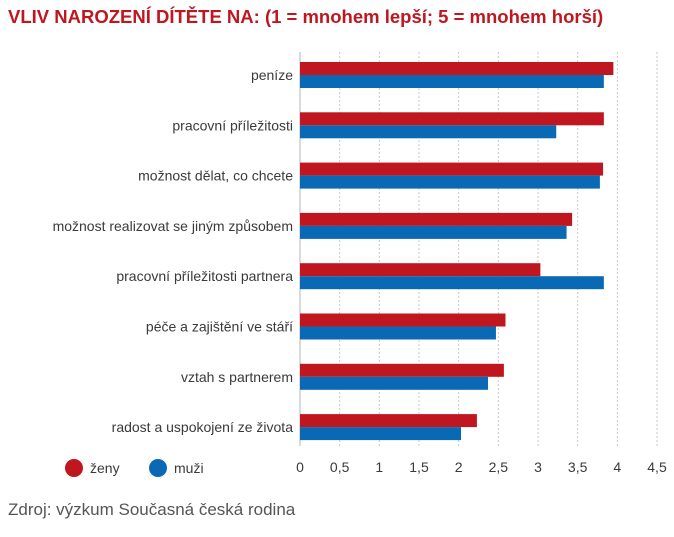  Describe the element at coordinates (300, 467) in the screenshot. I see `x-tick-label: 0` at that location.